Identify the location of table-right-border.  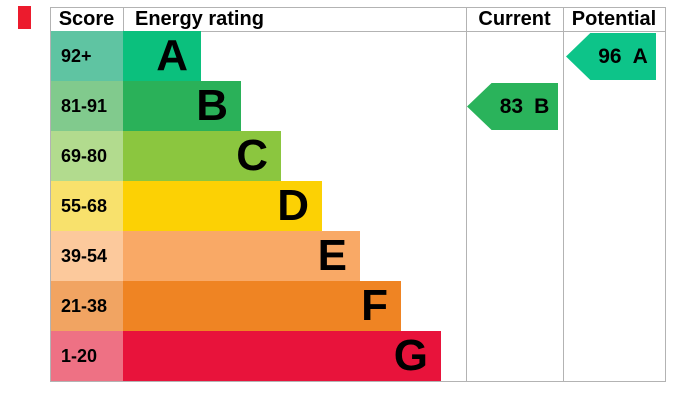
(665, 194).